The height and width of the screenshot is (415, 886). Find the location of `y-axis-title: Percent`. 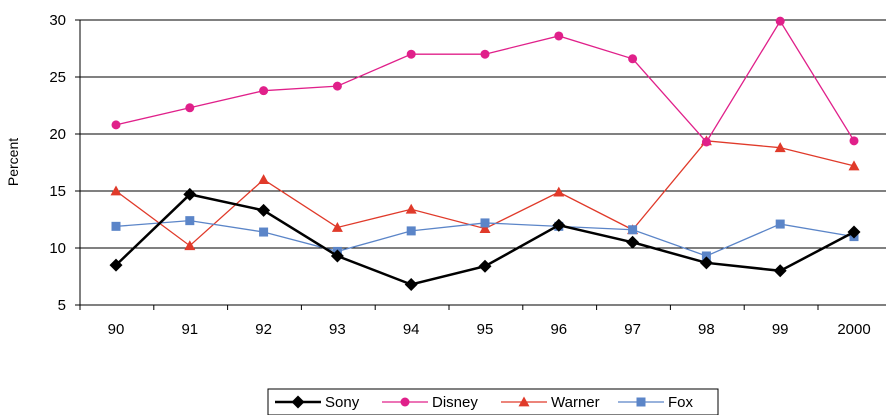

y-axis-title: Percent is located at coordinates (13, 162).